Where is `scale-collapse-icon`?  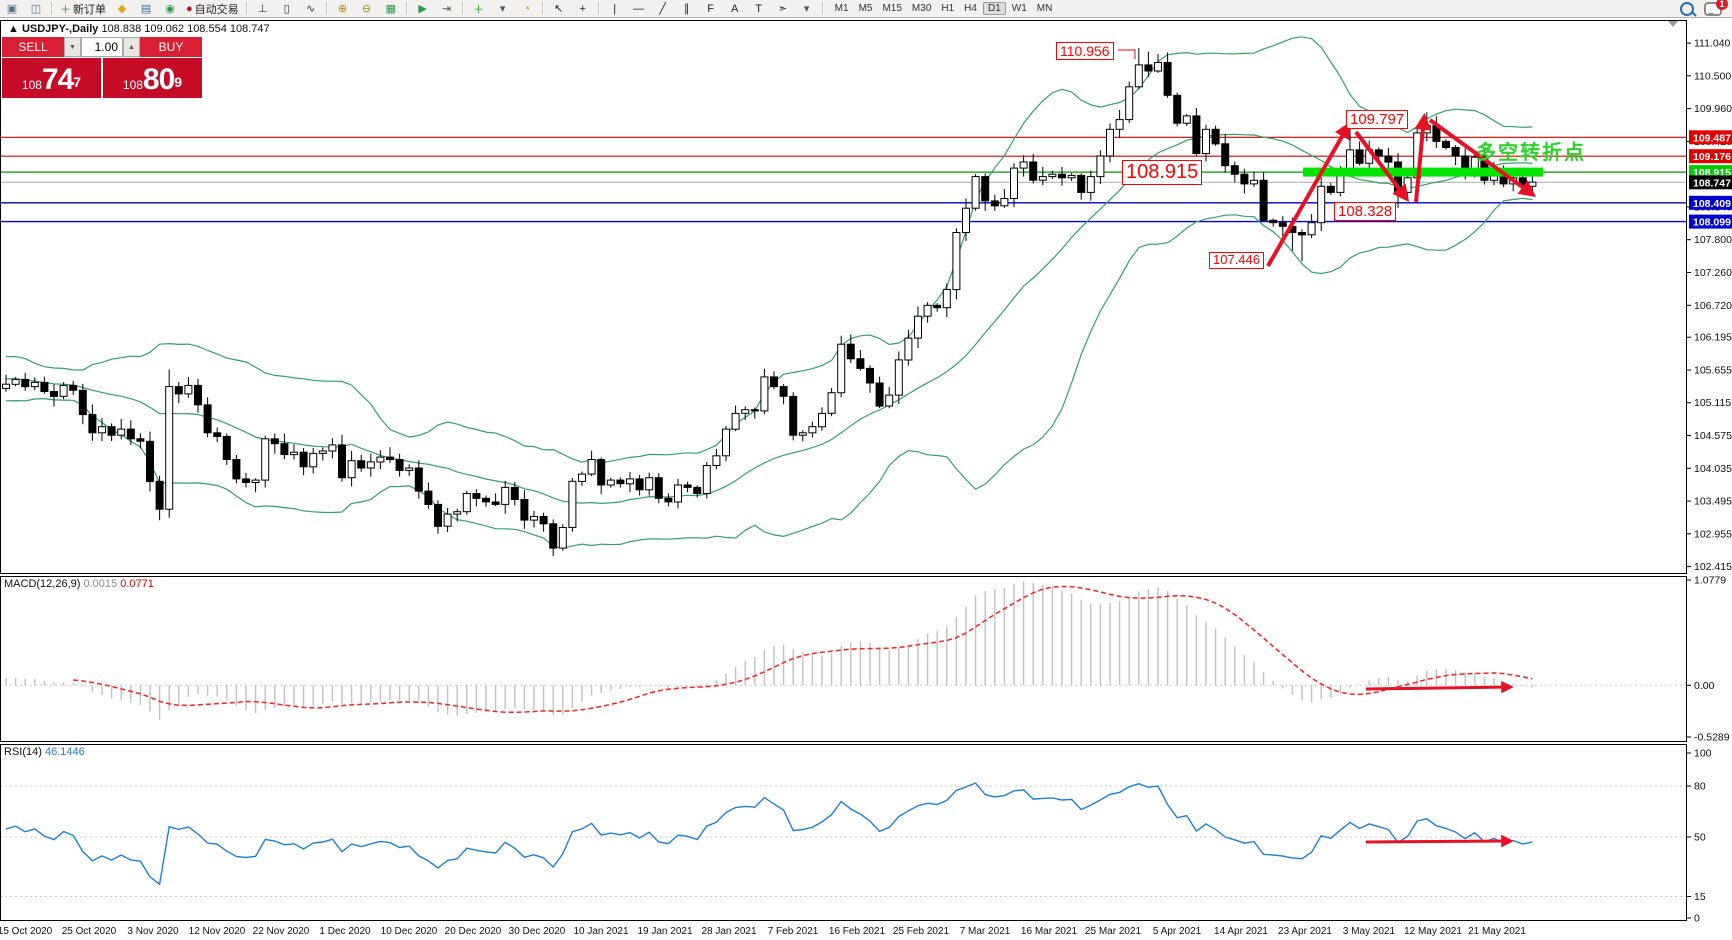 scale-collapse-icon is located at coordinates (1673, 24).